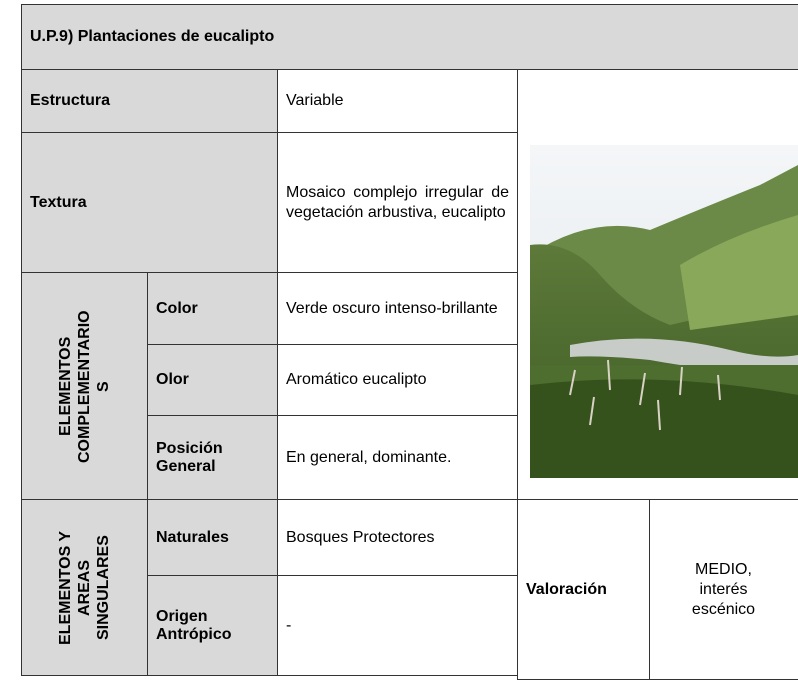 The width and height of the screenshot is (798, 680). I want to click on assessment-value: MEDIO, interés escénico, so click(723, 589).